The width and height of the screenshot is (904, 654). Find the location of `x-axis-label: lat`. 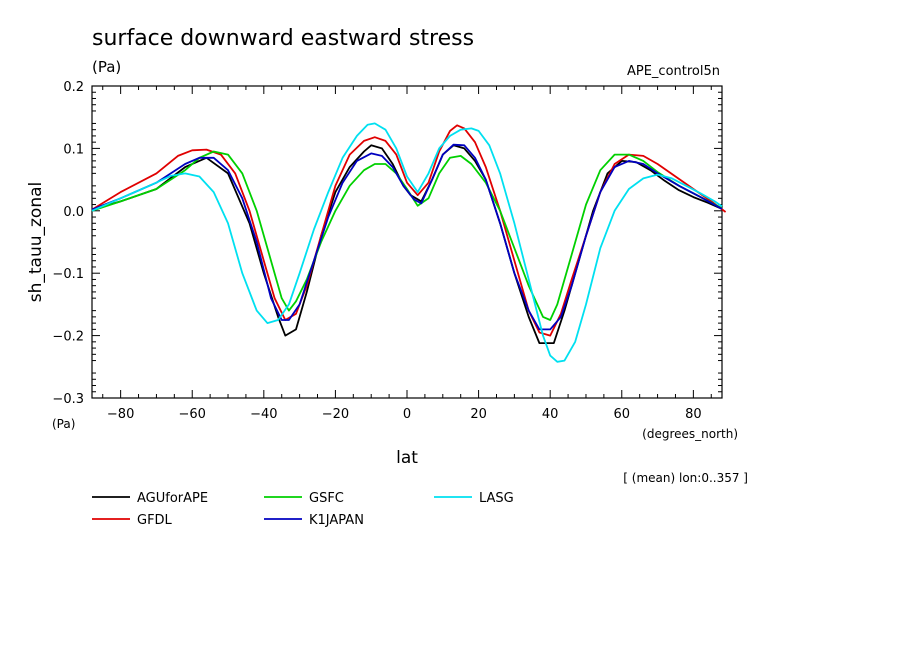

x-axis-label: lat is located at coordinates (407, 458).